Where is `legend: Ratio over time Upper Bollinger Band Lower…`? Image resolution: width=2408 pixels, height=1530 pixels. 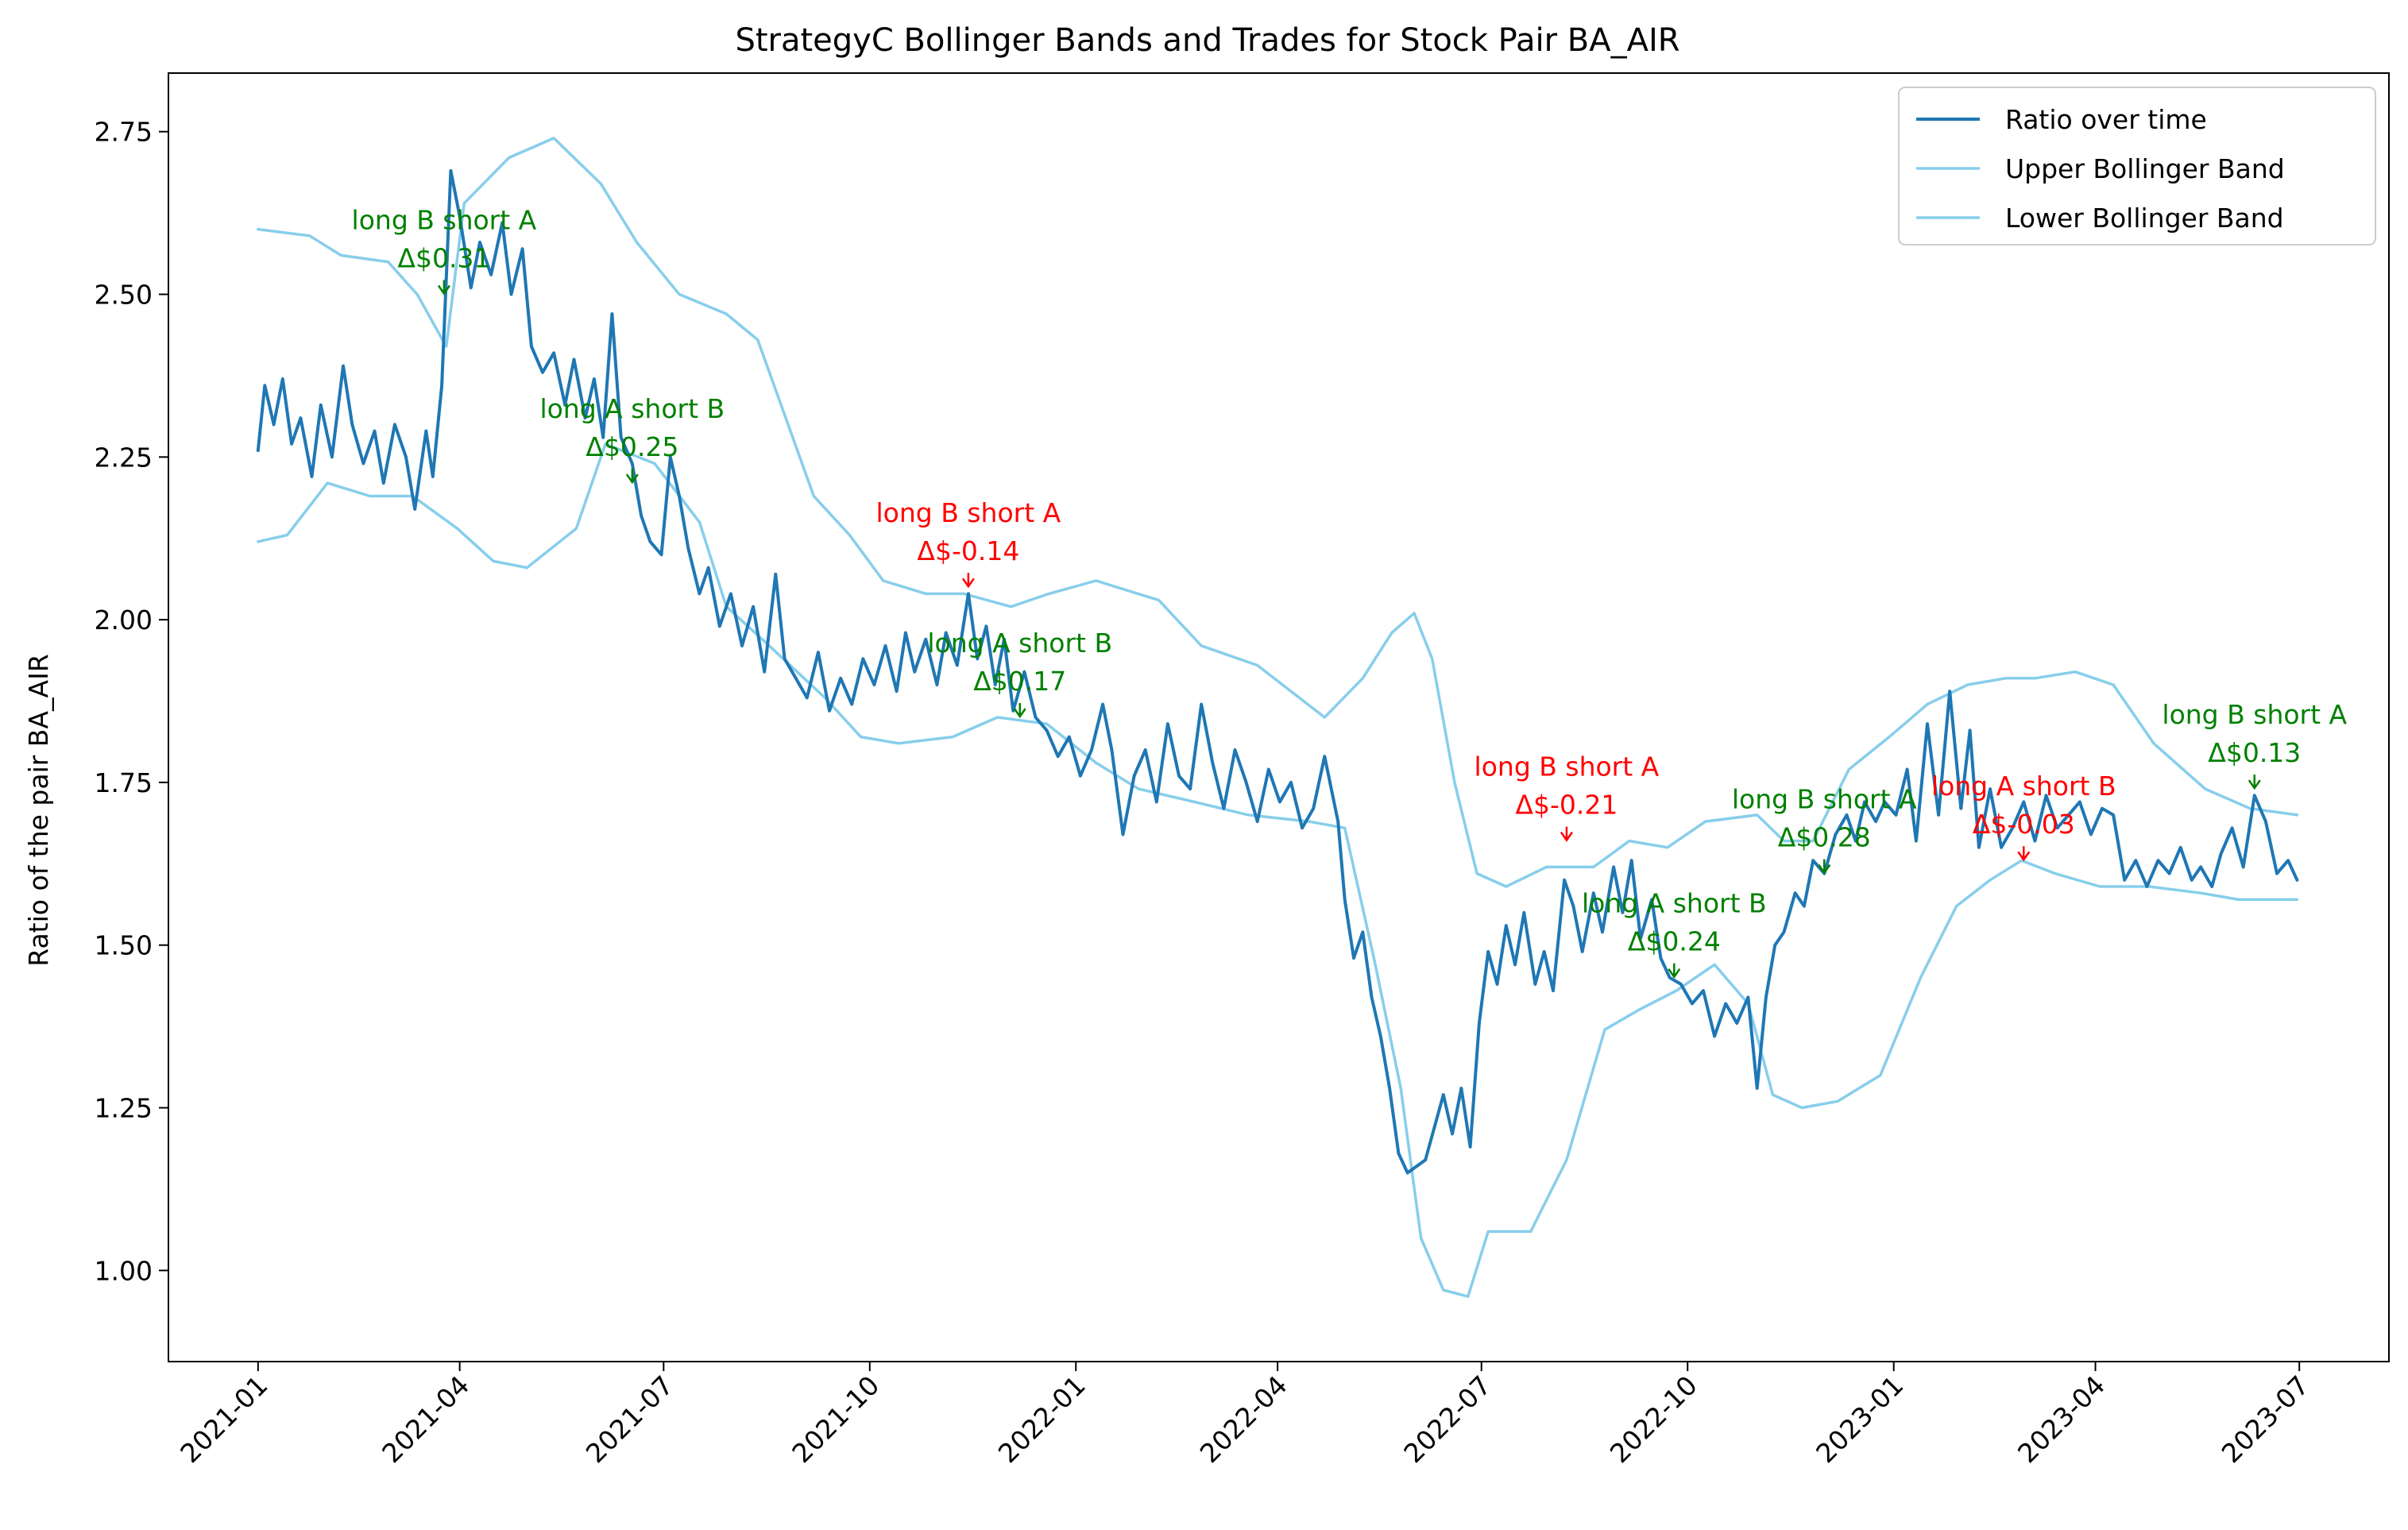
legend: Ratio over time Upper Bollinger Band Lower… is located at coordinates (2137, 166).